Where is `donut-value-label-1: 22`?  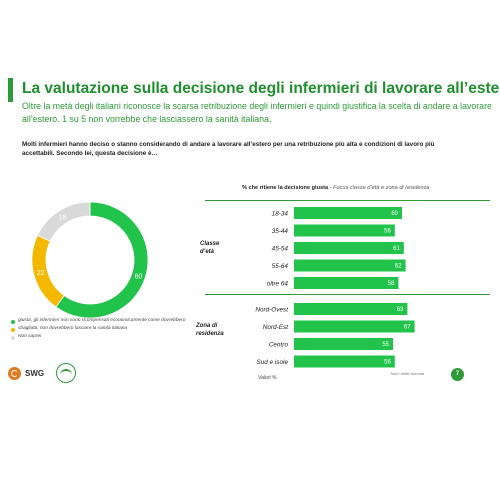
donut-value-label-1: 22 is located at coordinates (41, 273).